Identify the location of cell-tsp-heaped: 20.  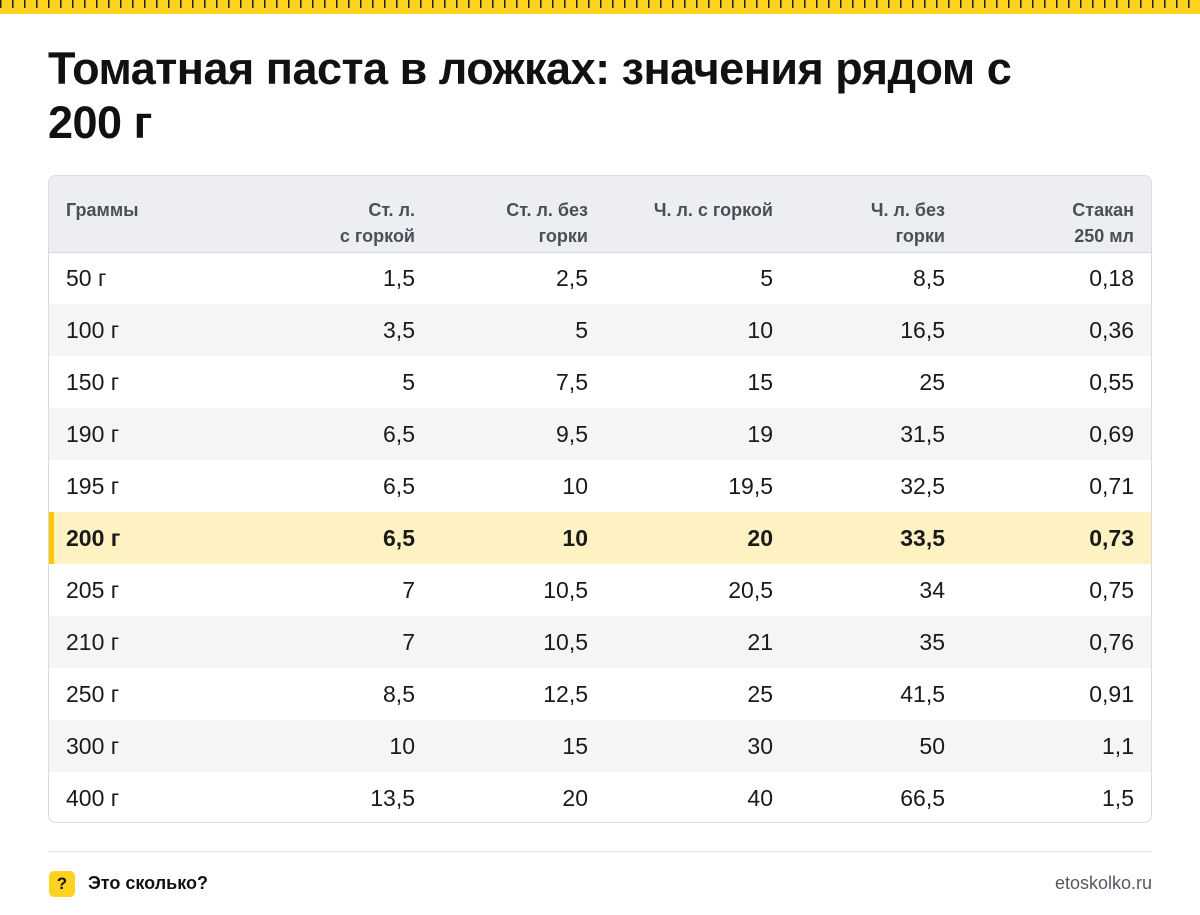
(680, 538).